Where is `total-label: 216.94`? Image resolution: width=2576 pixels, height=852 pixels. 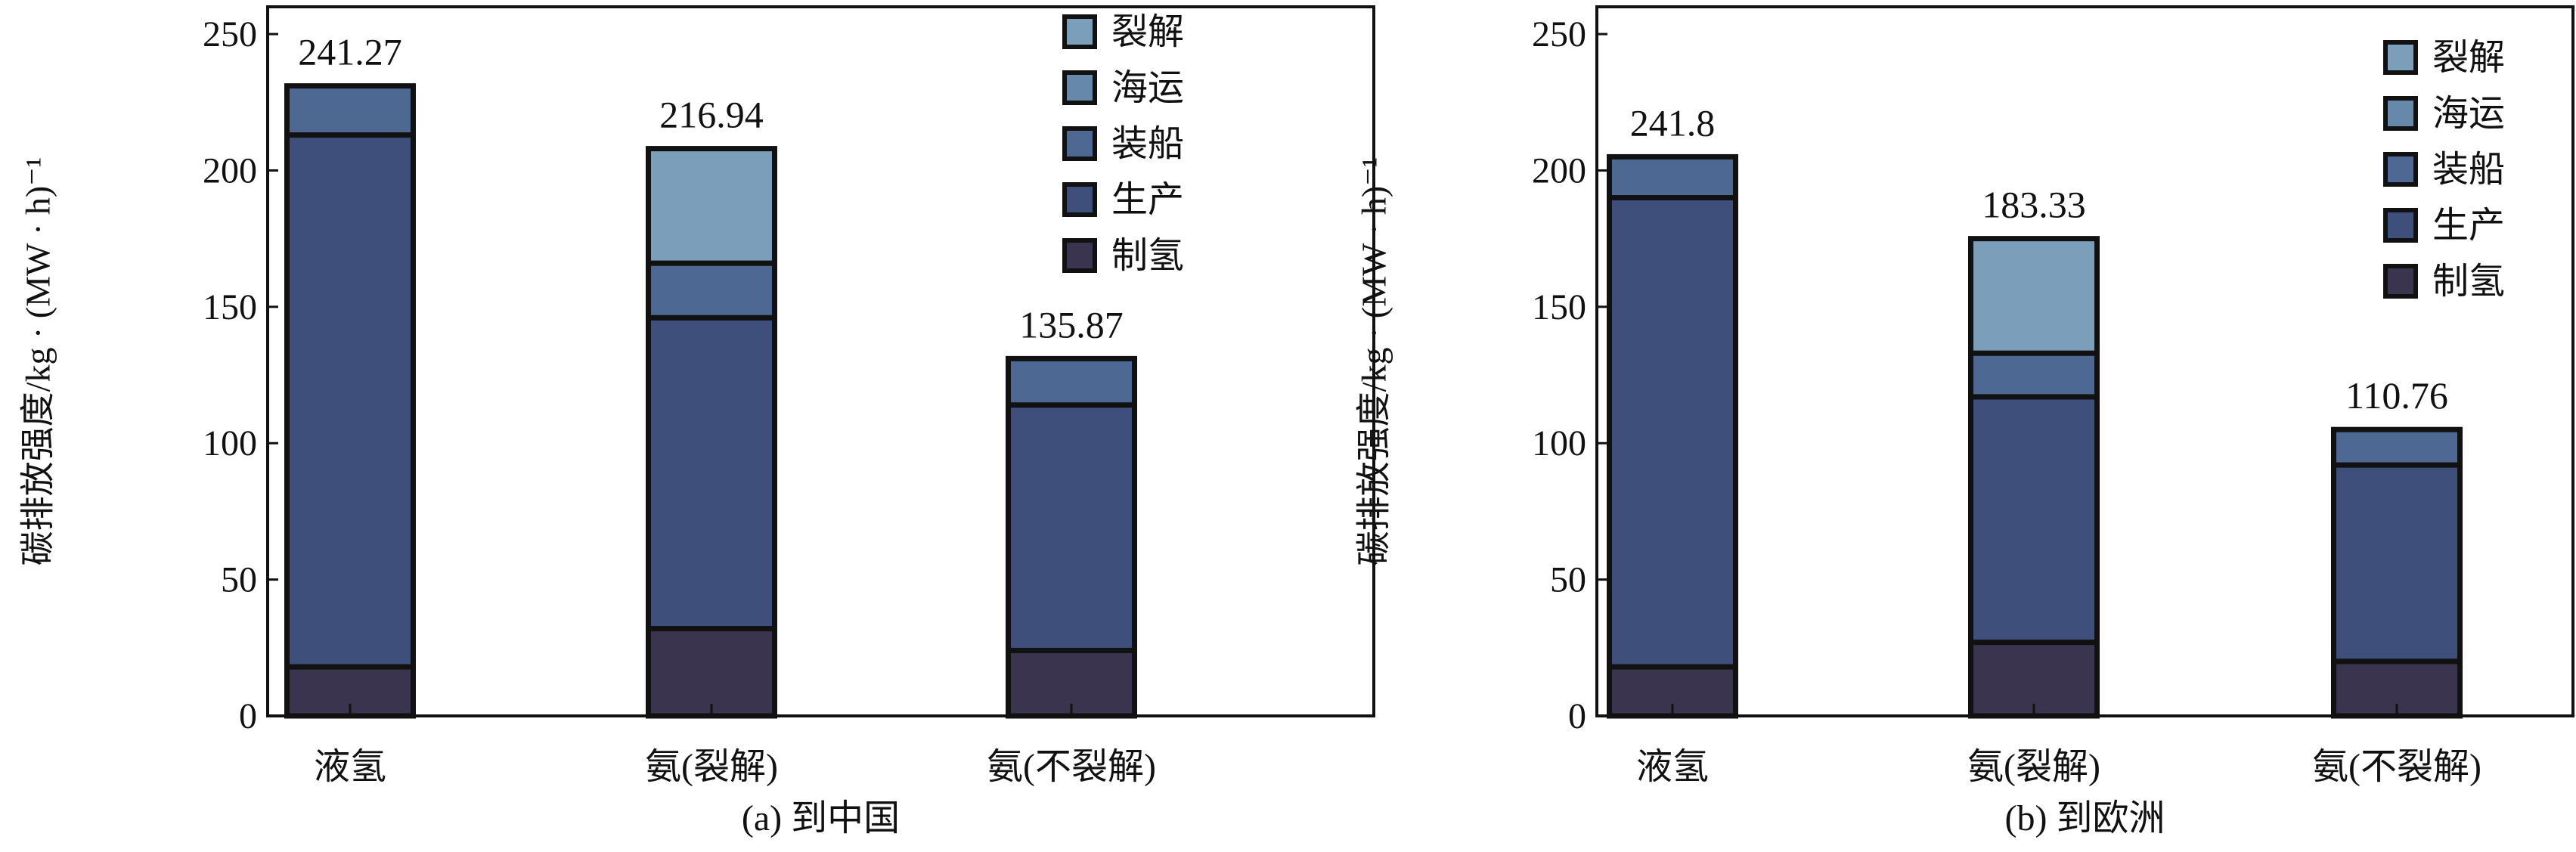
total-label: 216.94 is located at coordinates (711, 115).